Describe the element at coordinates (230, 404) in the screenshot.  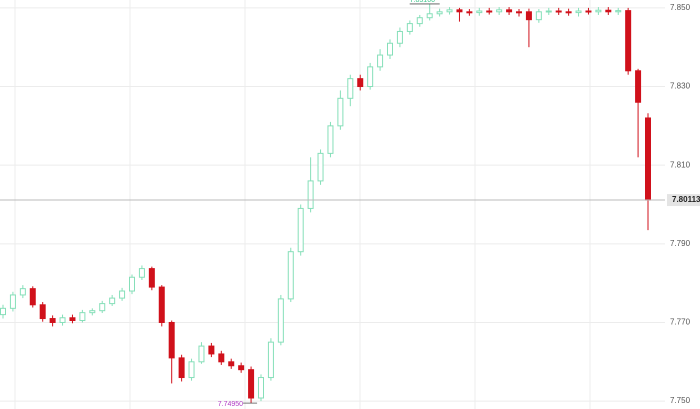
I see `low-marker-label: 7.74950` at that location.